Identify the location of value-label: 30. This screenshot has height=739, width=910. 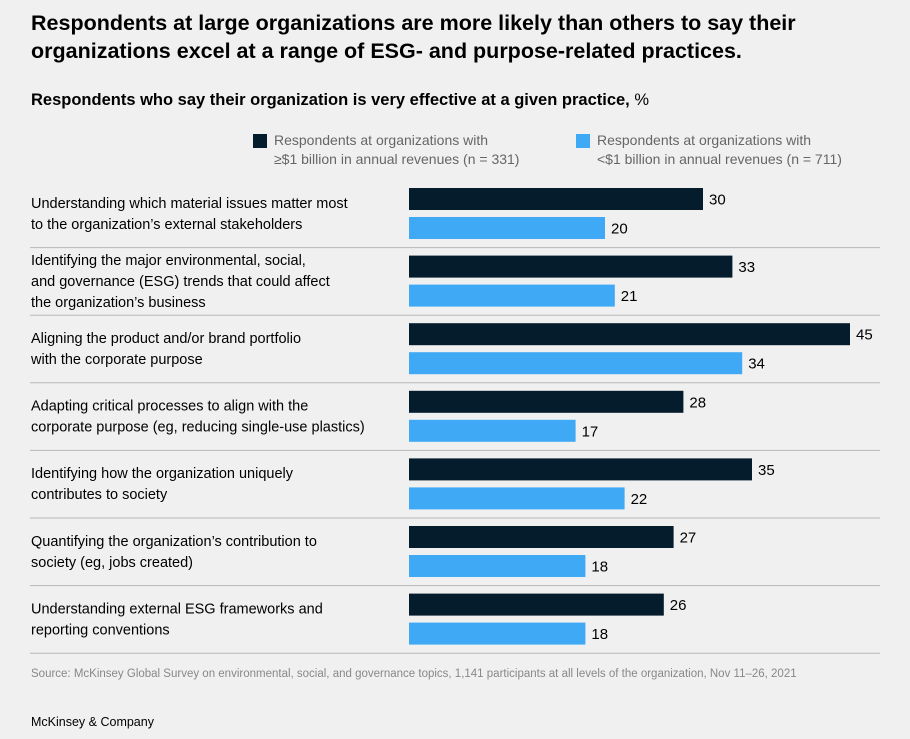
(717, 200).